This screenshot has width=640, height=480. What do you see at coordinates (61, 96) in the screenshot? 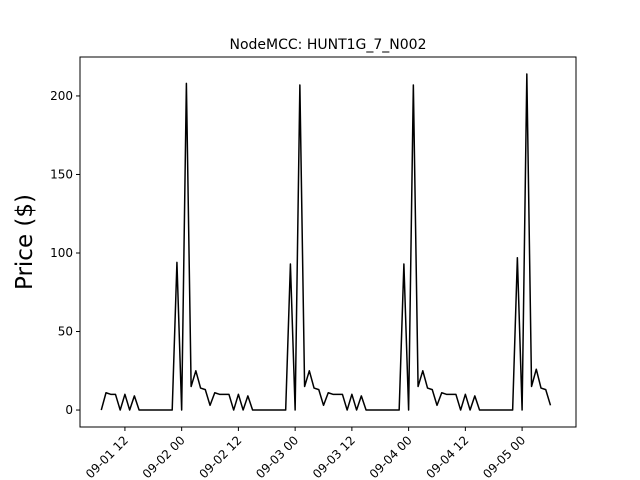
I see `y-tick-label: 200` at bounding box center [61, 96].